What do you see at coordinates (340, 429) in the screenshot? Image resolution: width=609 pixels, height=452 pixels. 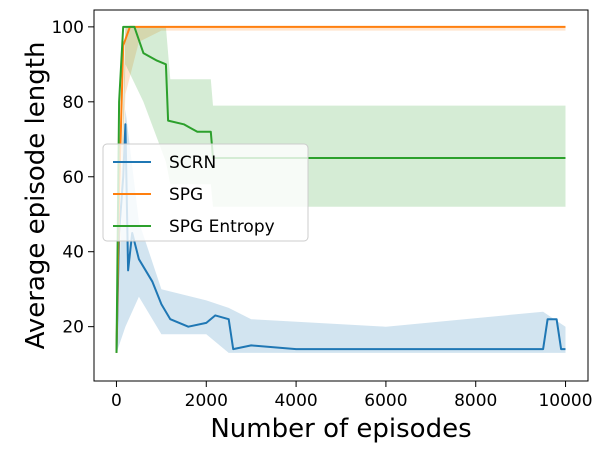 I see `x-axis-label: Number of episodes` at bounding box center [340, 429].